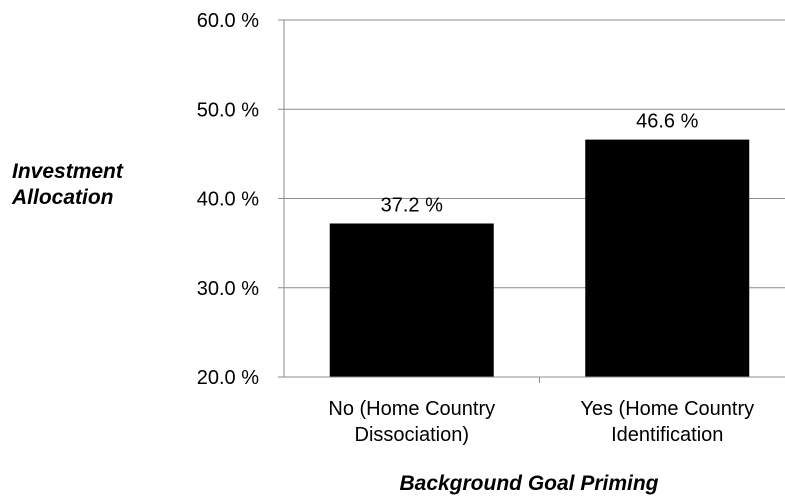 Image resolution: width=785 pixels, height=496 pixels. Describe the element at coordinates (540, 164) in the screenshot. I see `data-labels: 37.2 % 46.6 %` at that location.